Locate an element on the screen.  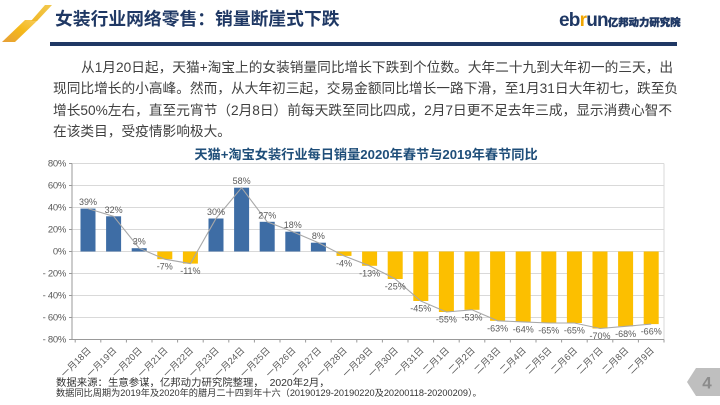
svg-text: -25% is located at coordinates (395, 287).